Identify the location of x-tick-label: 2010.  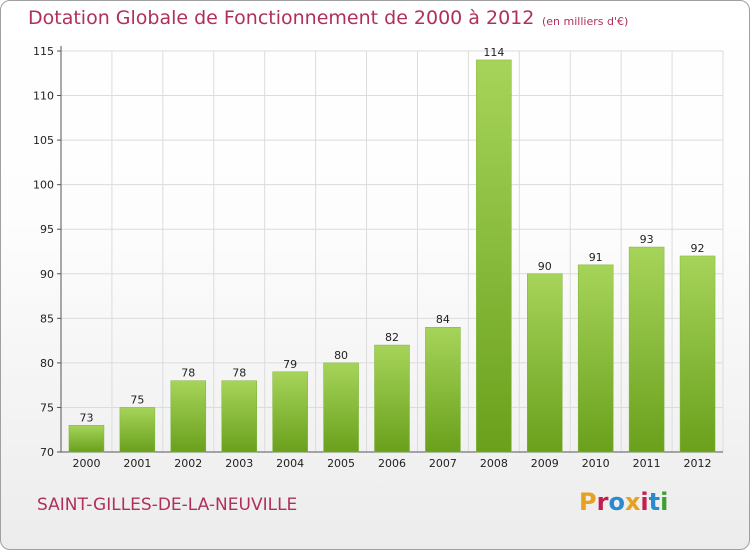
(596, 463).